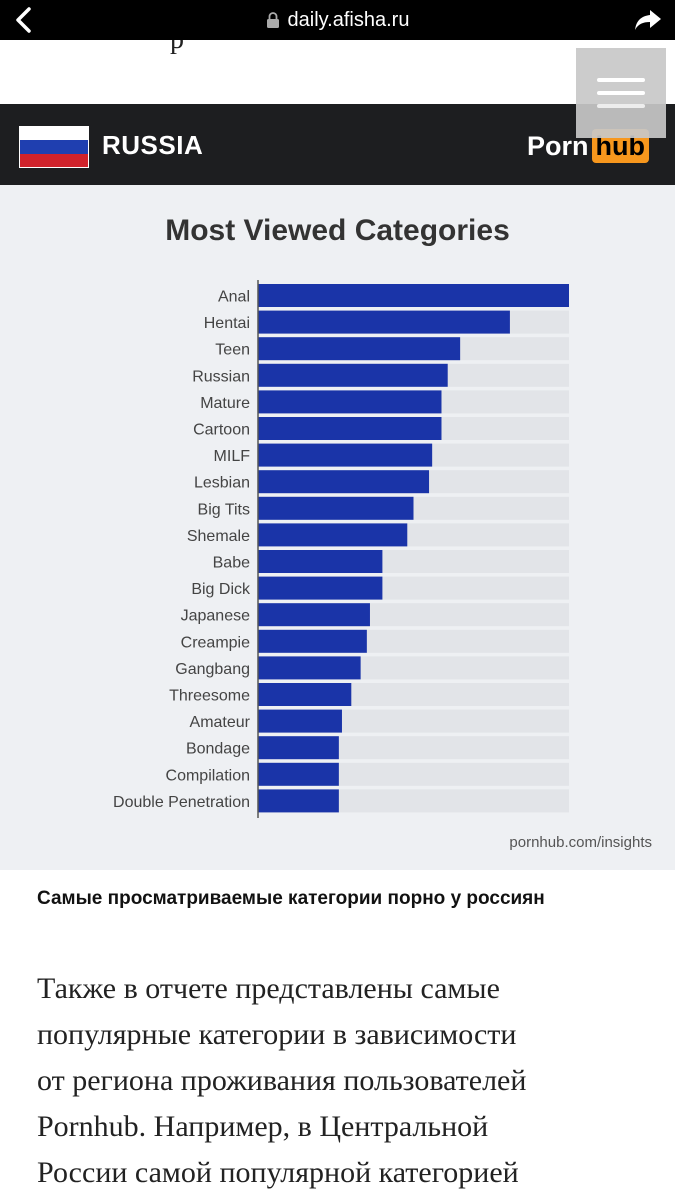  Describe the element at coordinates (384, 322) in the screenshot. I see `bar-hentai` at that location.